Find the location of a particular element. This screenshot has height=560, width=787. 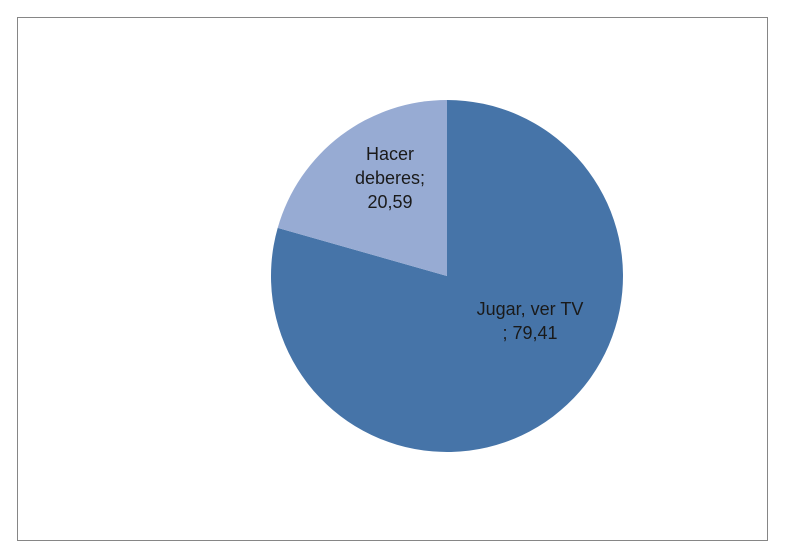

data-label-line: deberes; is located at coordinates (390, 178).